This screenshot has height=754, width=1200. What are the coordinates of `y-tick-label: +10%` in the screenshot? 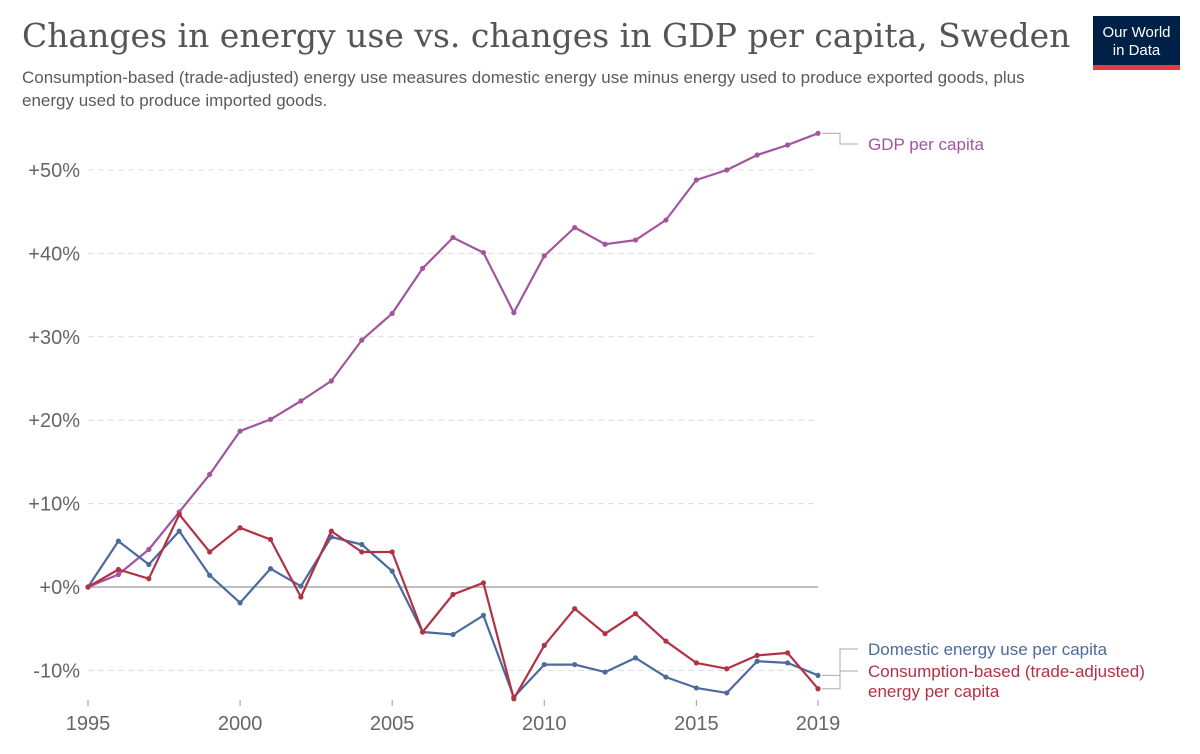 It's located at (54, 505).